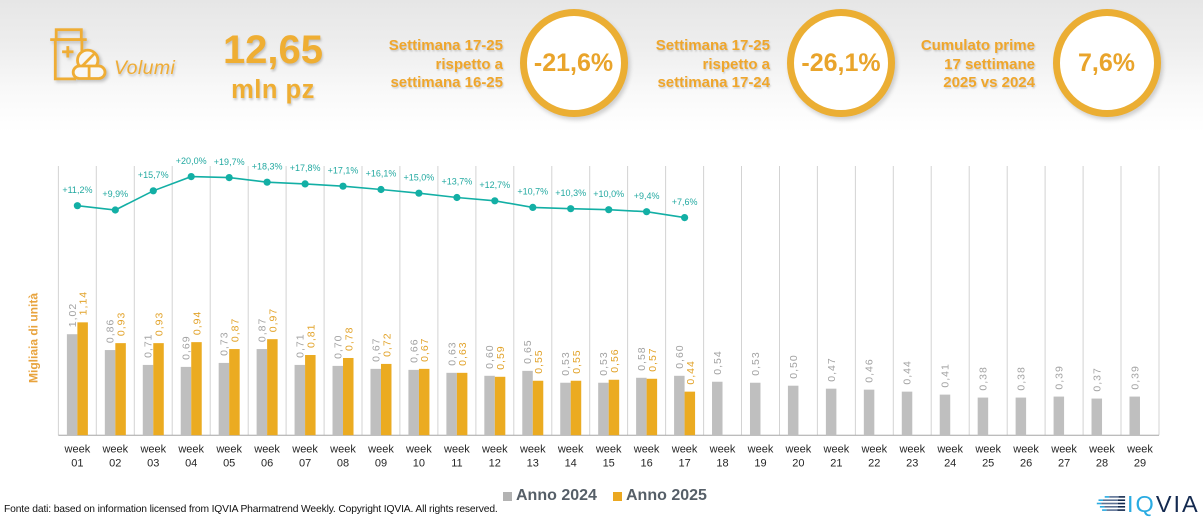 Image resolution: width=1203 pixels, height=517 pixels. I want to click on svg-text: 0,87, so click(263, 330).